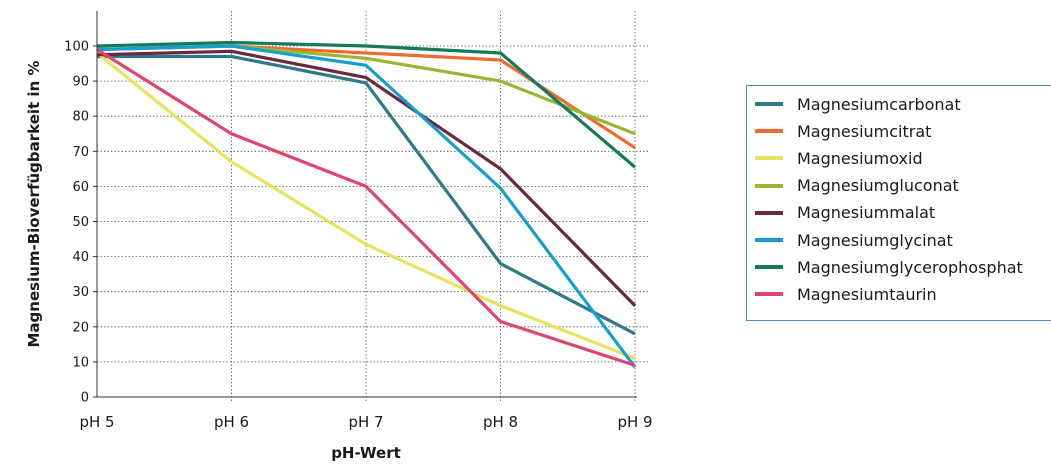 Image resolution: width=1051 pixels, height=468 pixels. I want to click on legend-item: Magnesiumoxid, so click(839, 158).